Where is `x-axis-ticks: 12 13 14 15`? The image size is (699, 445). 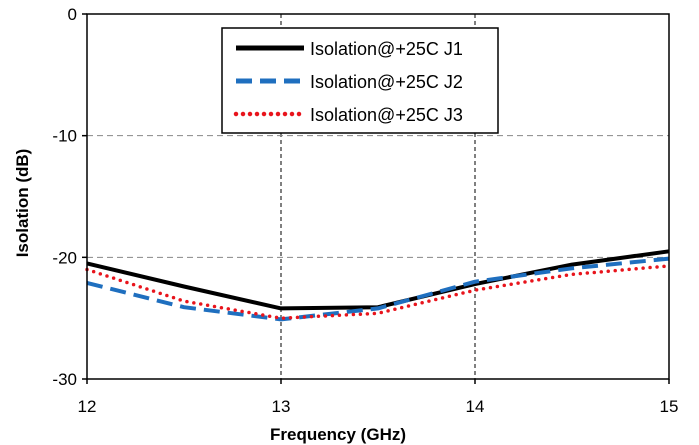 x-axis-ticks: 12 13 14 15 is located at coordinates (378, 397).